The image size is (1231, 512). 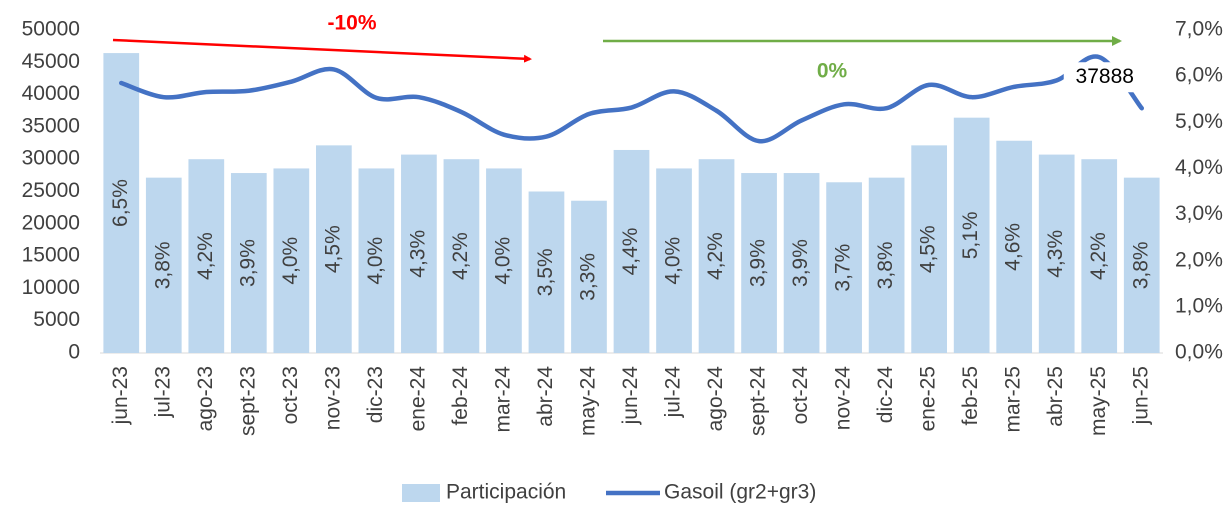 I want to click on x-tick-label: jul-24, so click(x=673, y=392).